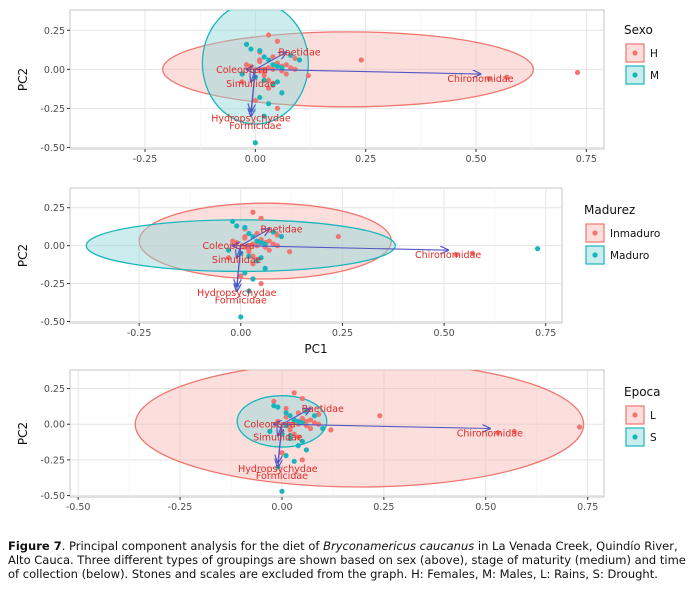 Image resolution: width=697 pixels, height=599 pixels. I want to click on y-tick-label: -0.25, so click(52, 460).